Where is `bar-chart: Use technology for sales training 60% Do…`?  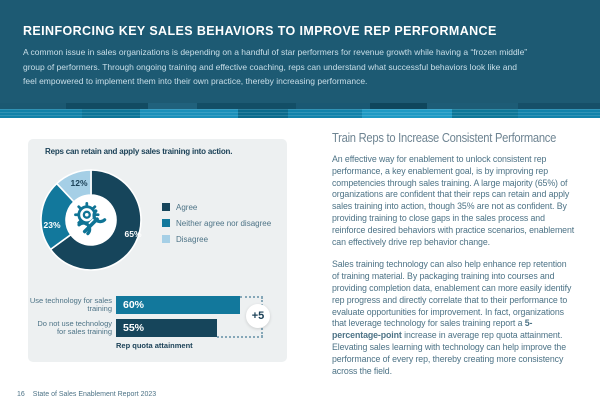
bar-chart: Use technology for sales training 60% Do… is located at coordinates (157, 323).